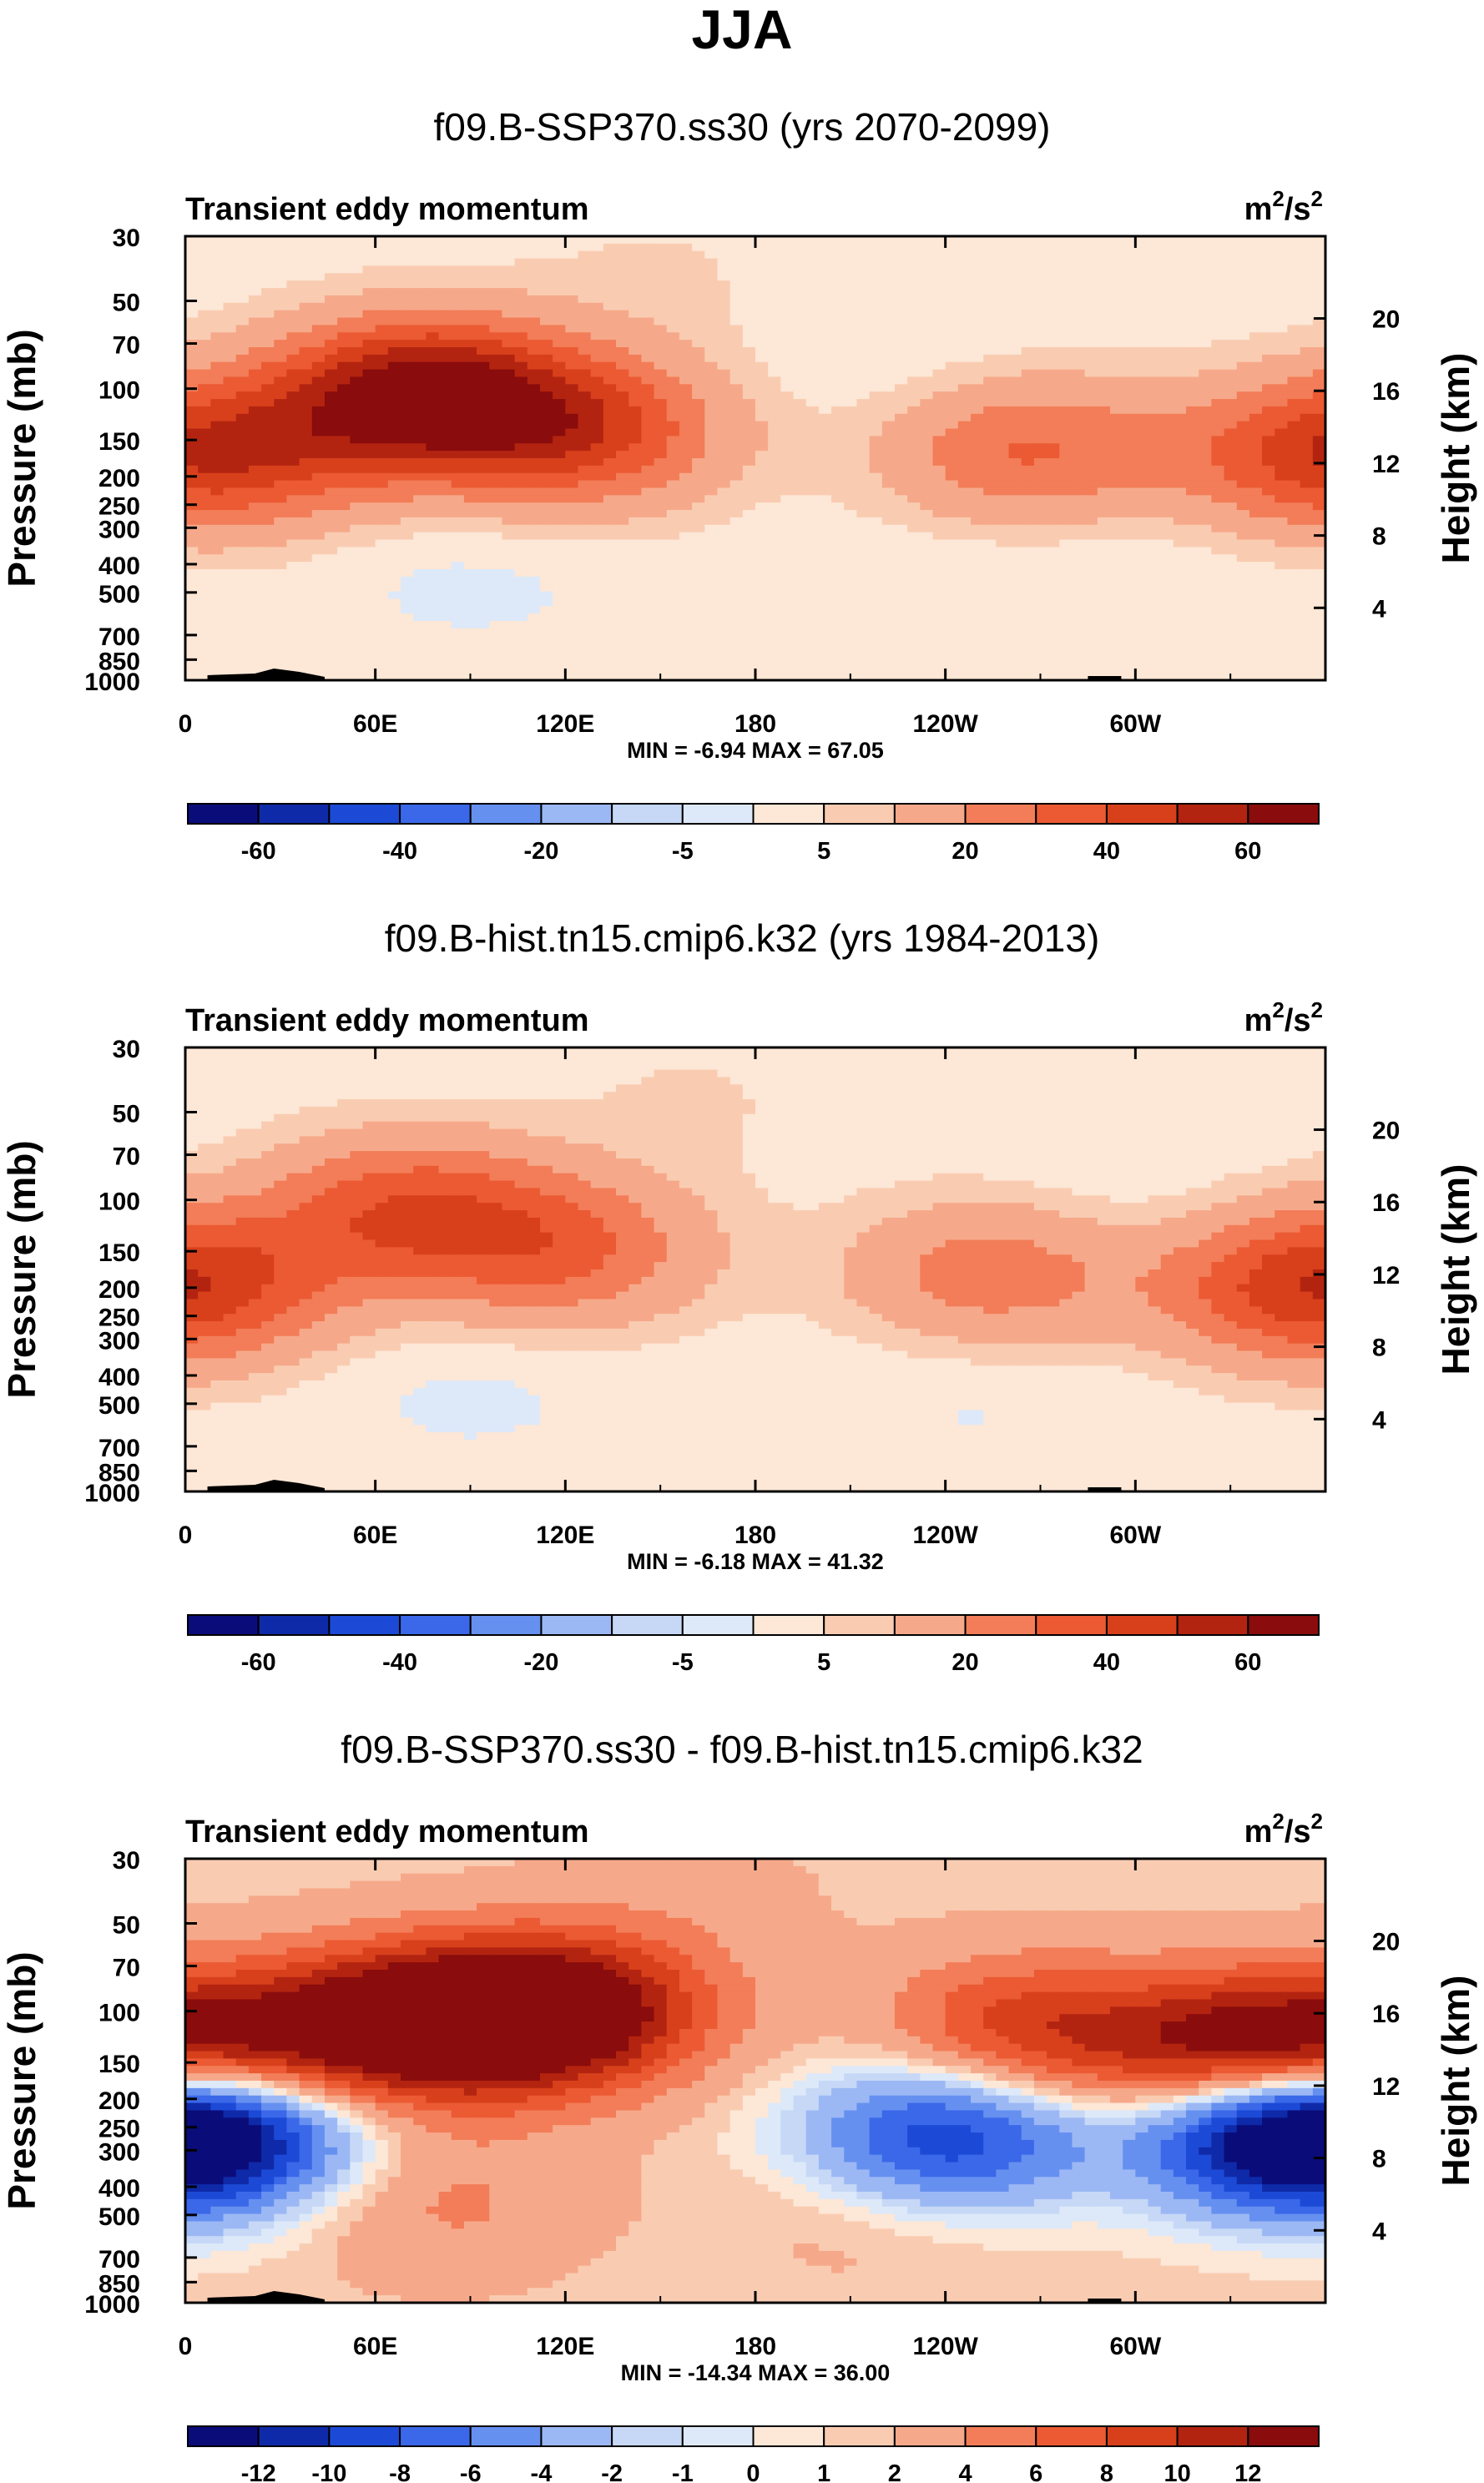 The image size is (1484, 2483). What do you see at coordinates (894, 2471) in the screenshot?
I see `colorbar-label: 2` at bounding box center [894, 2471].